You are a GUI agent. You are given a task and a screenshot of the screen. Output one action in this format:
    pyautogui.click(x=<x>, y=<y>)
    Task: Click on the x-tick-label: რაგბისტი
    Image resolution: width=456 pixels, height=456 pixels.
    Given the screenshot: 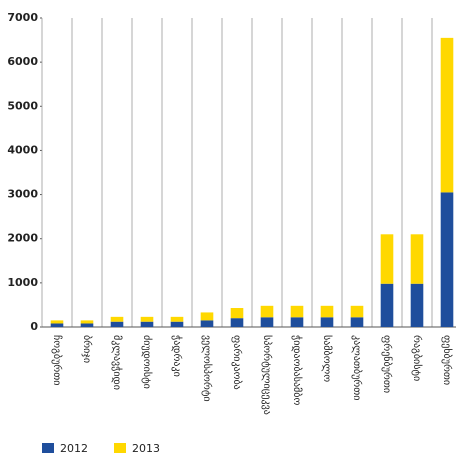 What is the action you would take?
    pyautogui.click(x=417, y=358)
    